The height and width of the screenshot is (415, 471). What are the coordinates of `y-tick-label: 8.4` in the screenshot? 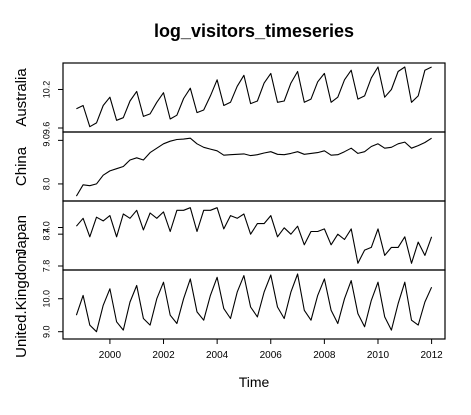 It's located at (46, 234).